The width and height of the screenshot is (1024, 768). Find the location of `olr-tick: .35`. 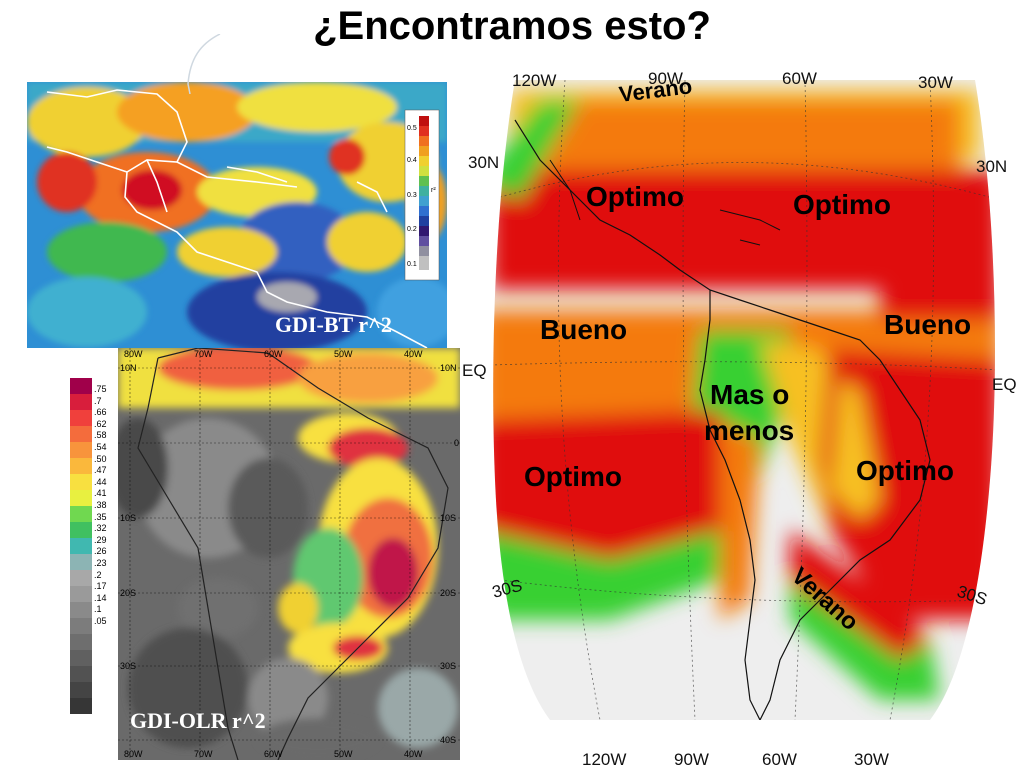

olr-tick: .35 is located at coordinates (100, 516).